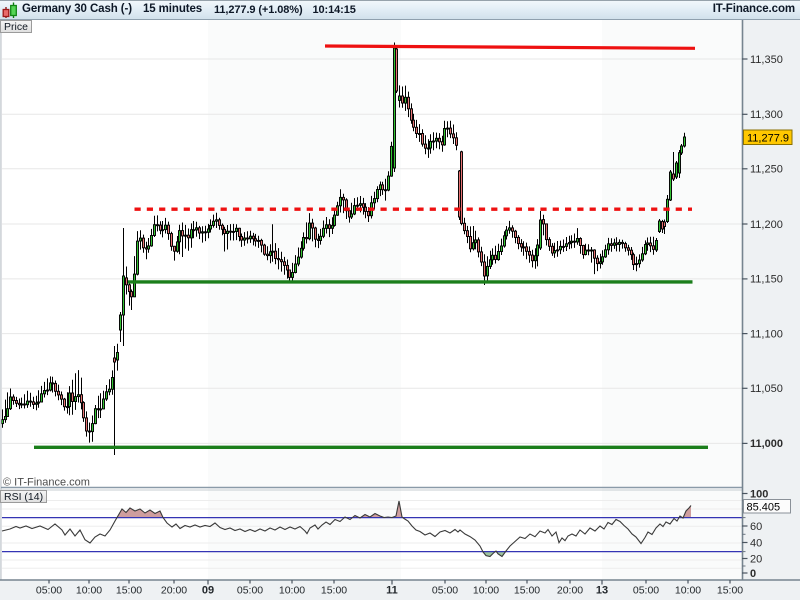 This screenshot has width=800, height=600. What do you see at coordinates (753, 574) in the screenshot?
I see `svg-text: 0` at bounding box center [753, 574].